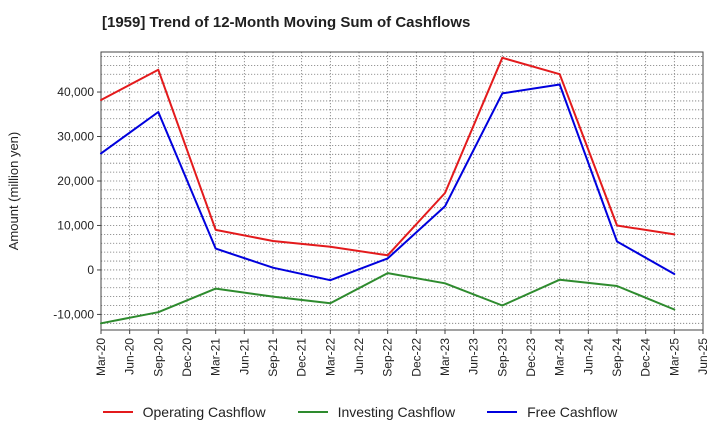 The image size is (720, 440). What do you see at coordinates (359, 356) in the screenshot?
I see `x-tick-label: Jun-22` at bounding box center [359, 356].